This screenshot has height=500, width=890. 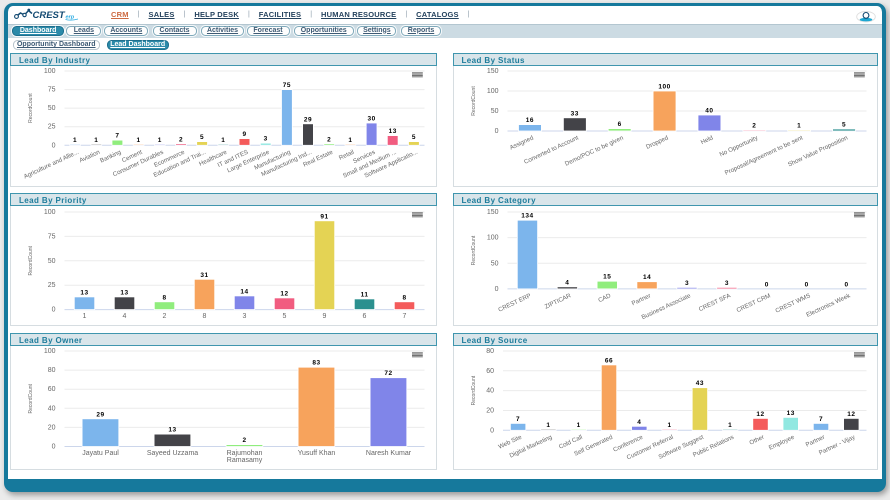 What do you see at coordinates (714, 302) in the screenshot?
I see `svg-text: CREST SFA` at bounding box center [714, 302].